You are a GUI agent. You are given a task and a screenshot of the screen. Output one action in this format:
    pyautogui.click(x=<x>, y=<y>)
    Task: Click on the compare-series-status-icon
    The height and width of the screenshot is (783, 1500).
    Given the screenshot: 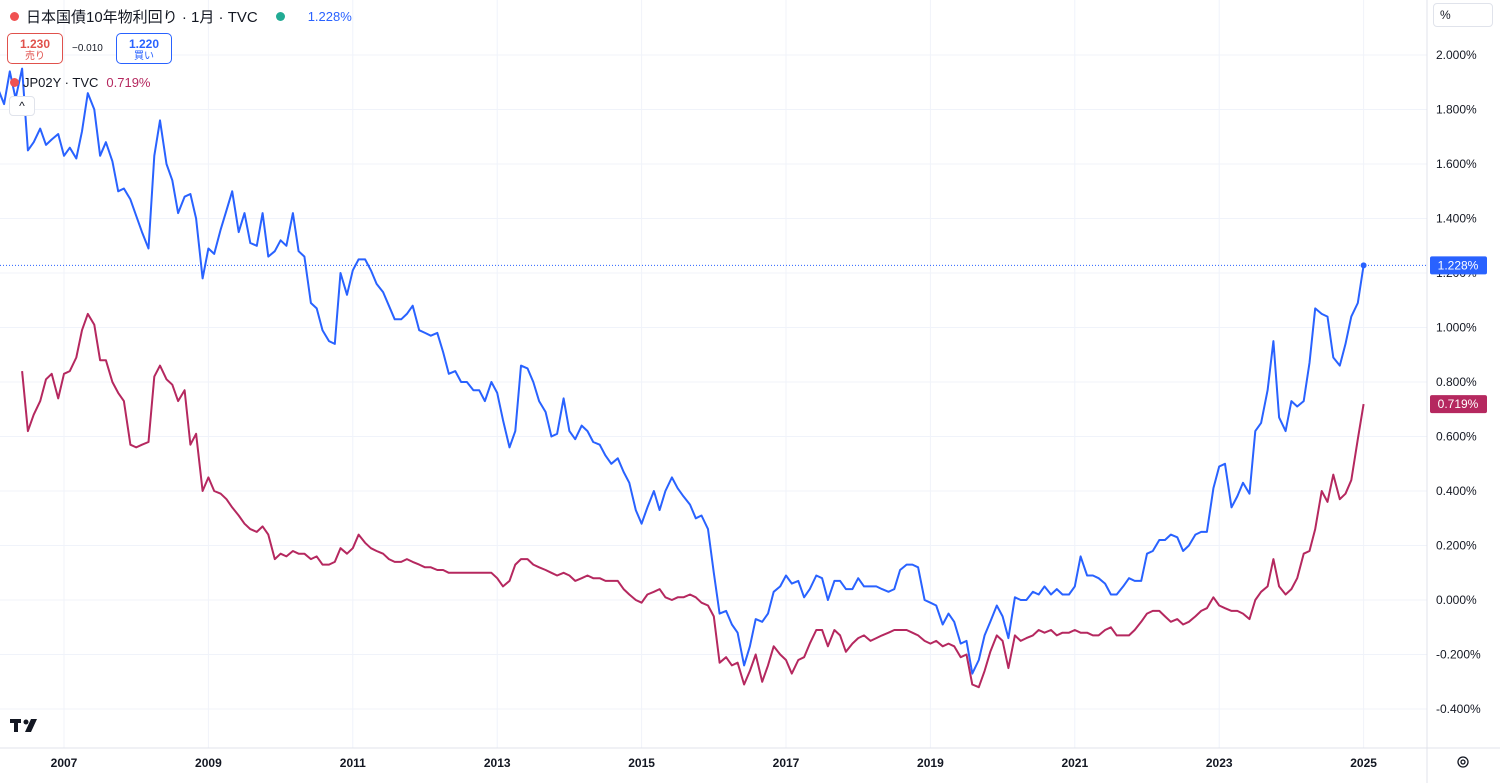 What is the action you would take?
    pyautogui.click(x=14, y=82)
    